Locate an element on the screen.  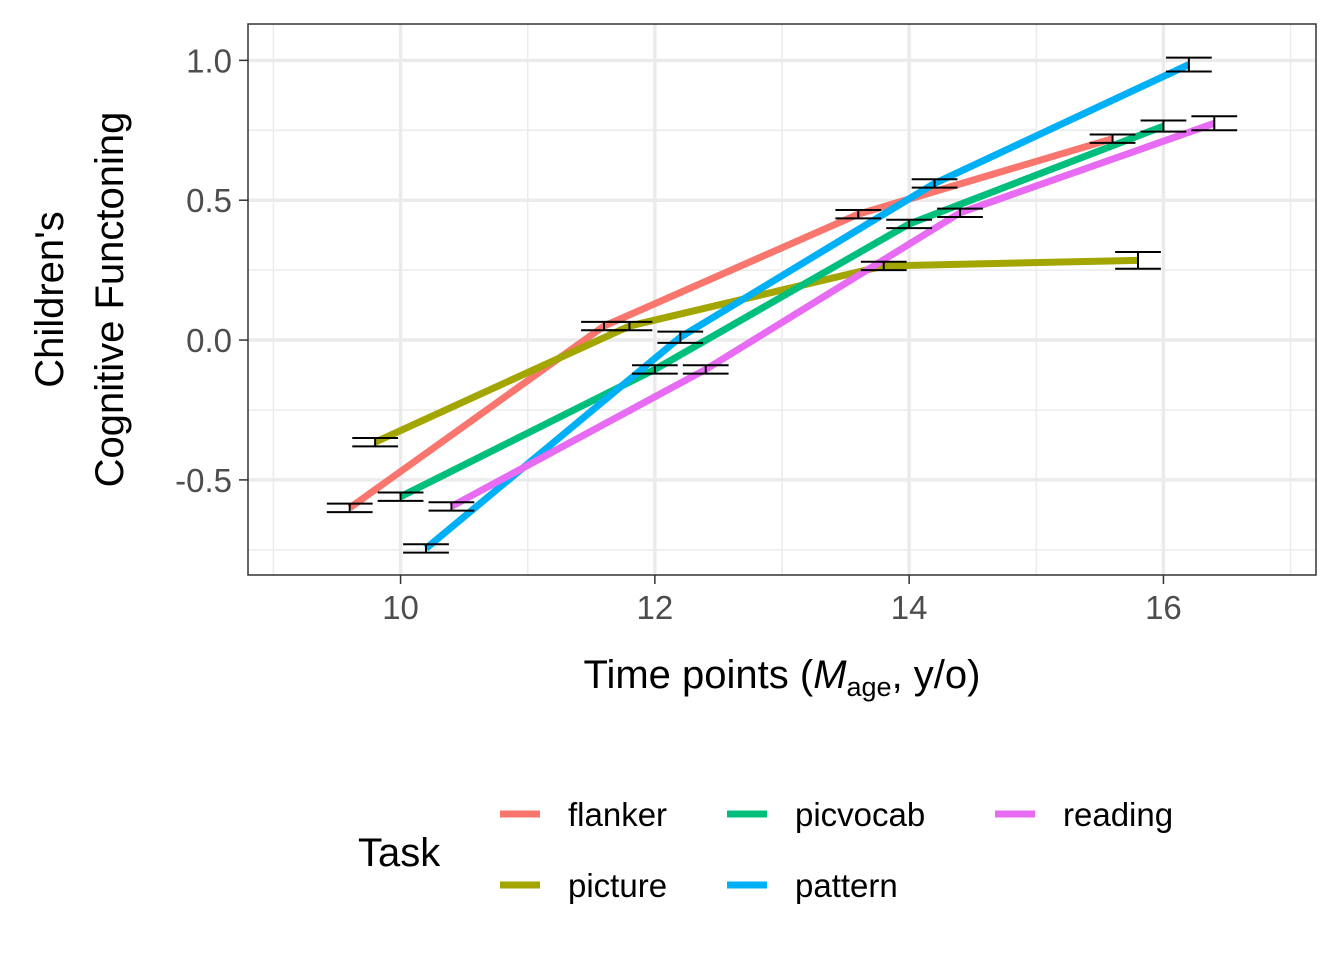
legend-label-flanker: flanker is located at coordinates (617, 814).